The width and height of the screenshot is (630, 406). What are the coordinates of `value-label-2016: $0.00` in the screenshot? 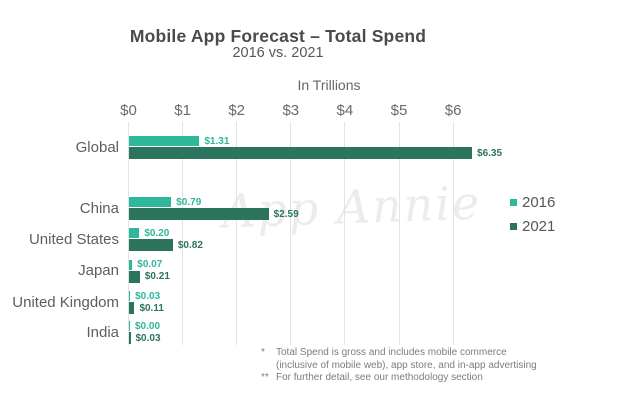 It's located at (148, 326).